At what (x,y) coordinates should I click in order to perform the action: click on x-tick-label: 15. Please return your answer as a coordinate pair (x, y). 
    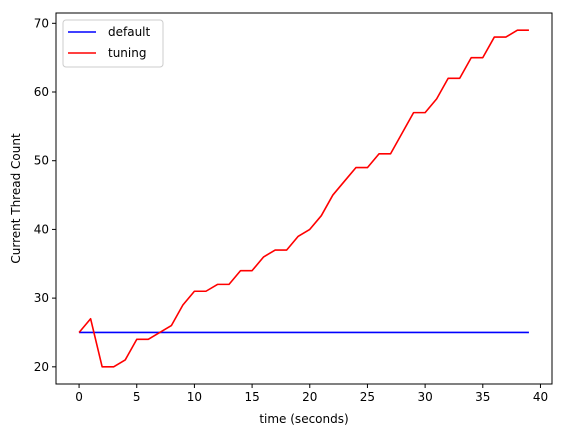
    Looking at the image, I should click on (251, 397).